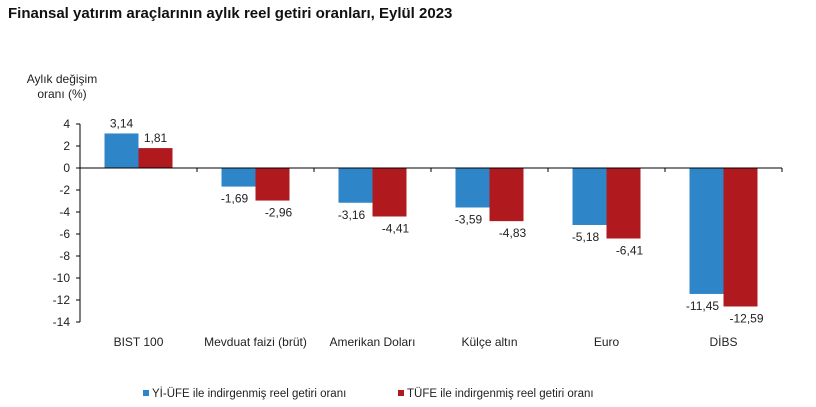  I want to click on category-label: BIST 100, so click(139, 342).